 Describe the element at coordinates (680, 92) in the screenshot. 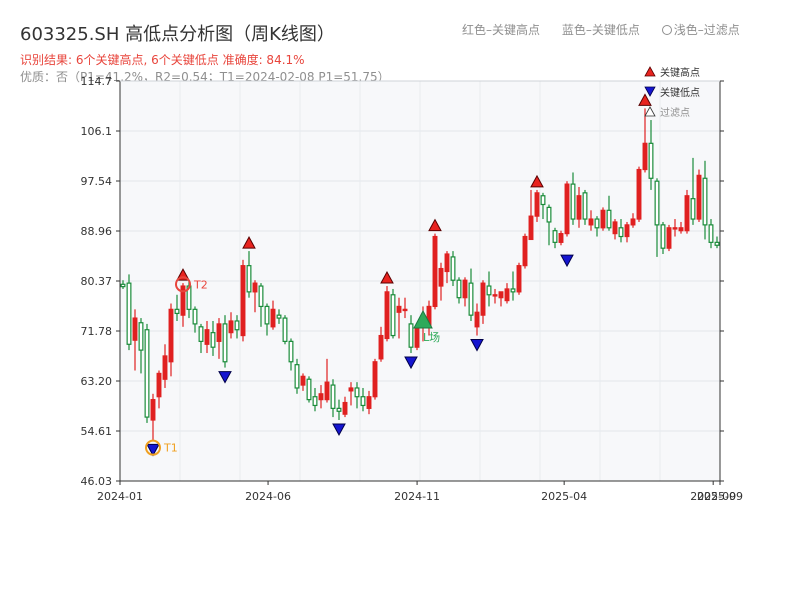

I see `legend-low-label: 关键低点` at that location.